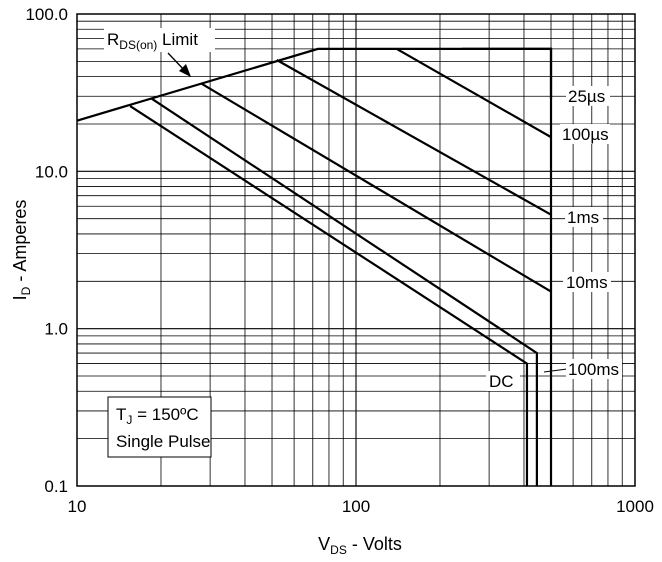 This screenshot has width=662, height=562. I want to click on y-axis-title: ID - Amperes, so click(21, 250).